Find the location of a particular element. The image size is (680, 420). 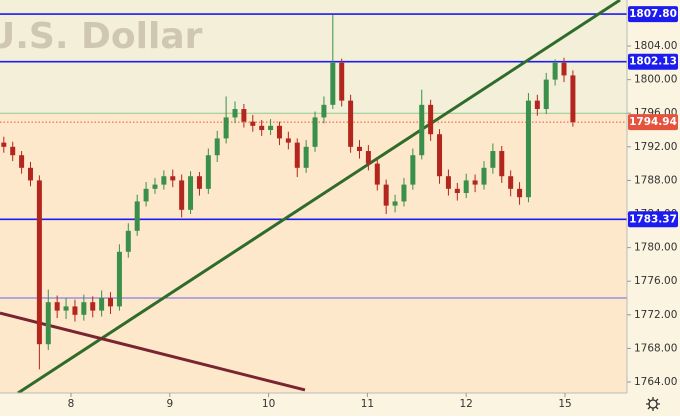

price-label: 1783.37 is located at coordinates (653, 219).